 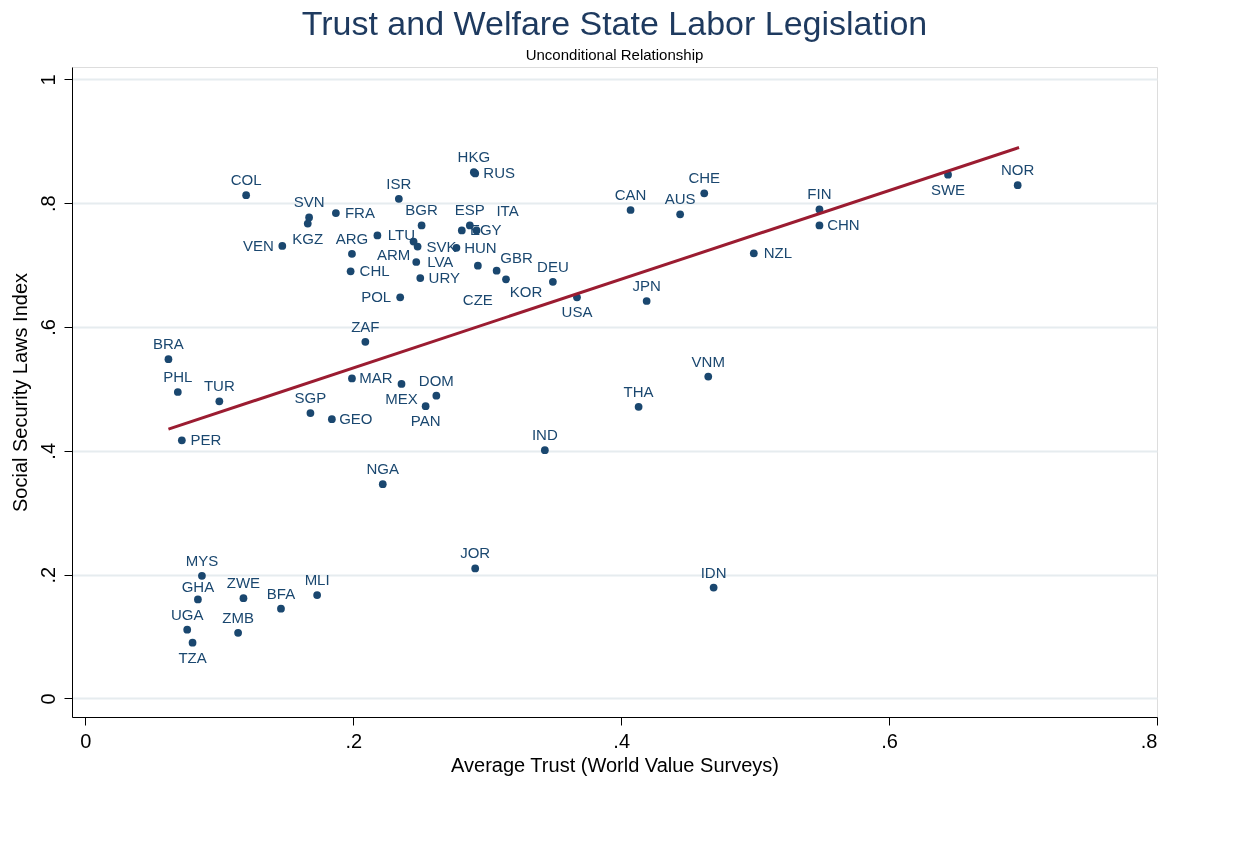 What do you see at coordinates (713, 572) in the screenshot?
I see `data-label: IDN` at bounding box center [713, 572].